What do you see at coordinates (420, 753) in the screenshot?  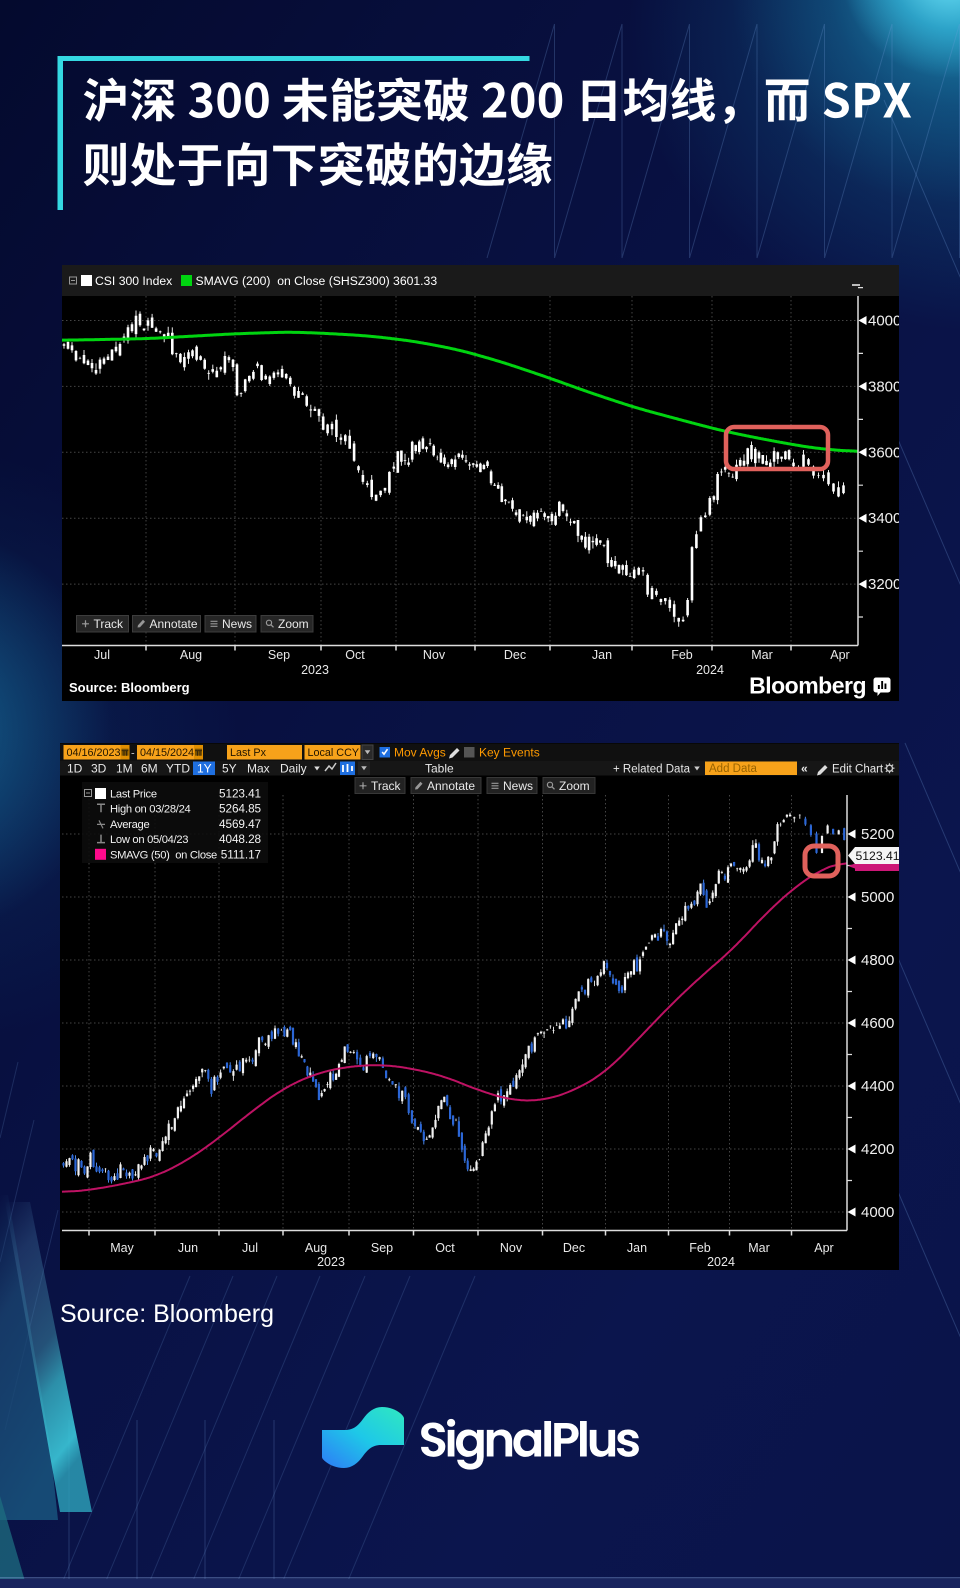 I see `svg-text: Mov Avgs` at bounding box center [420, 753].